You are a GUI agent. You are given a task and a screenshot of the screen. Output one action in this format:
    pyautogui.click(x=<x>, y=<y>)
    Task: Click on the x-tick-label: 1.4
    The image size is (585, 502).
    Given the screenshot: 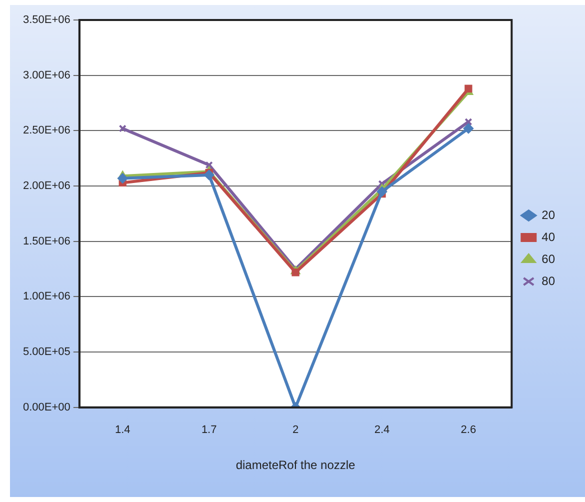 What is the action you would take?
    pyautogui.click(x=122, y=430)
    